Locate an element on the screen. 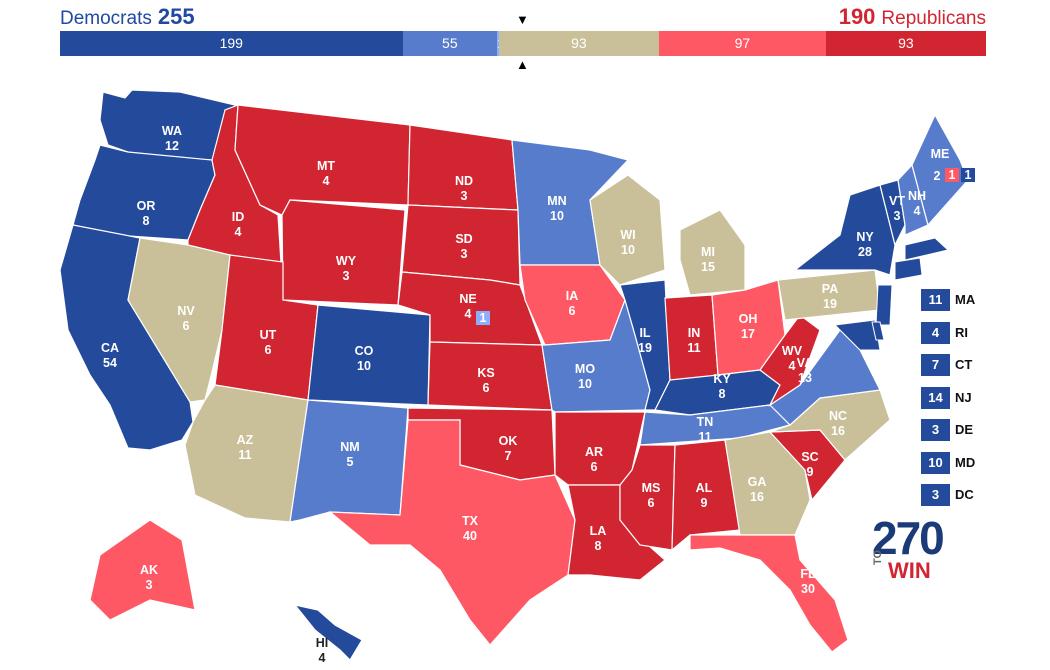  state-ev-ar: 6 is located at coordinates (594, 467).